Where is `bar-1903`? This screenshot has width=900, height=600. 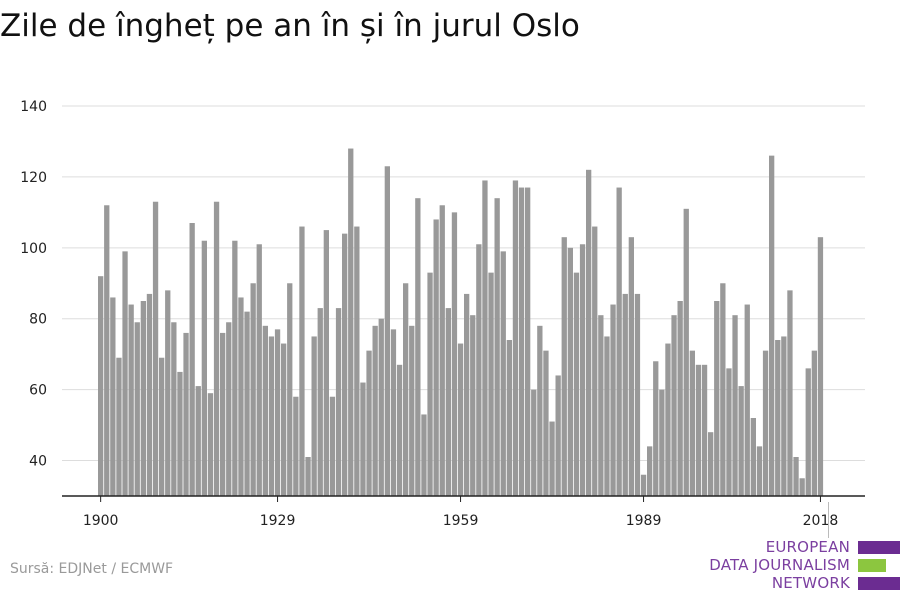
bar-1903 is located at coordinates (119, 426).